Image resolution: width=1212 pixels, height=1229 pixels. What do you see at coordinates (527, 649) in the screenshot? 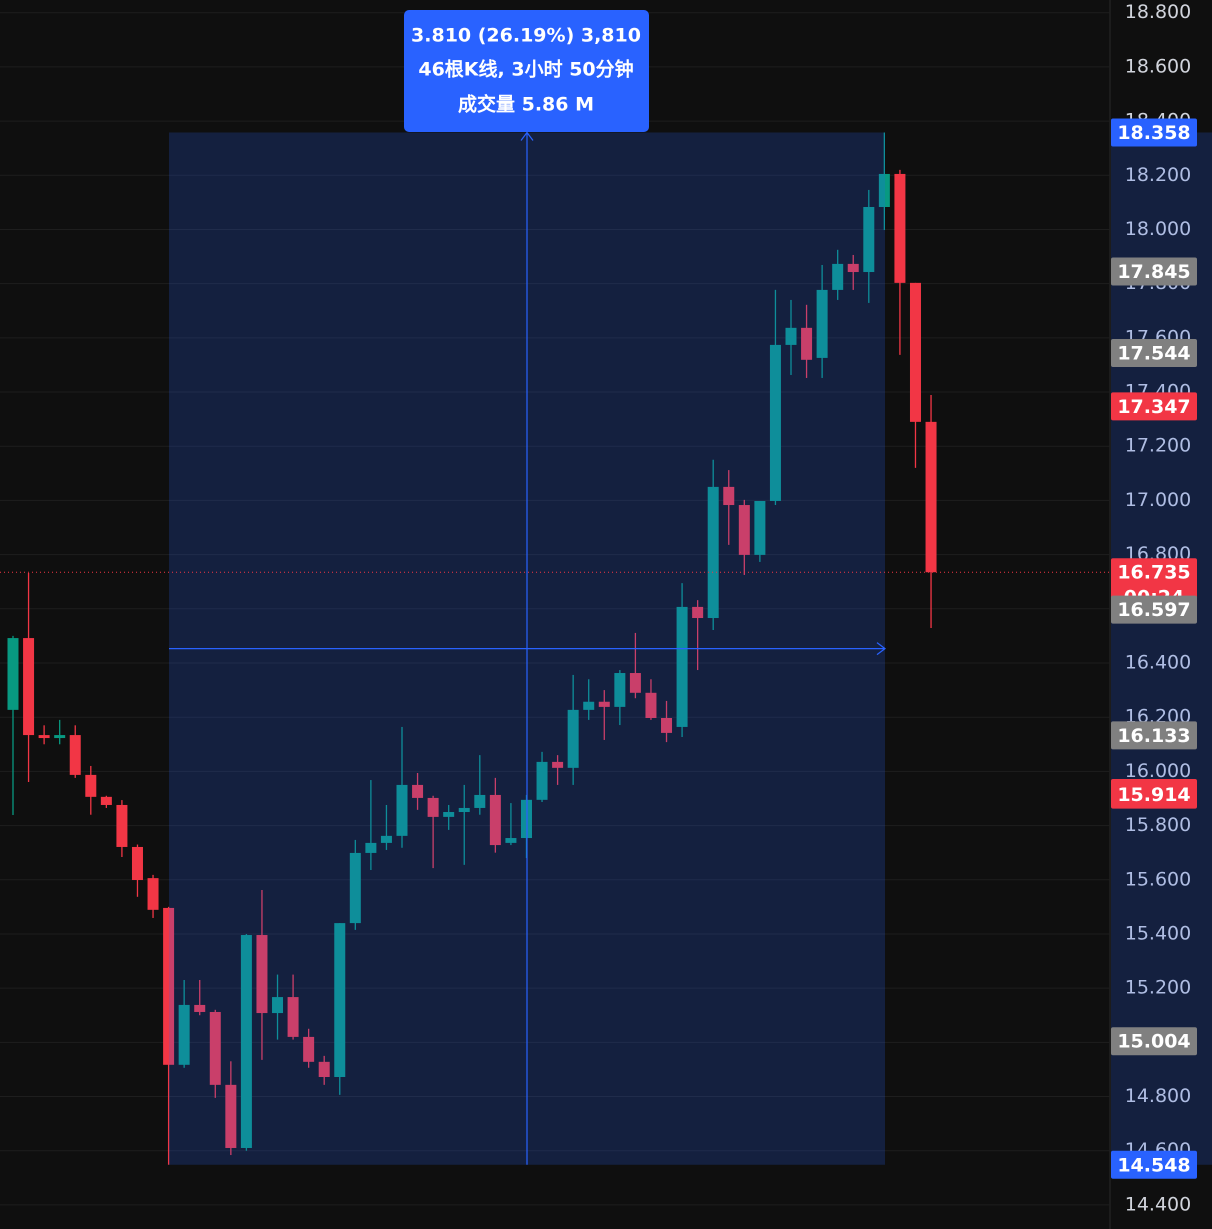
I see `measure-horizontal-arrow` at bounding box center [527, 649].